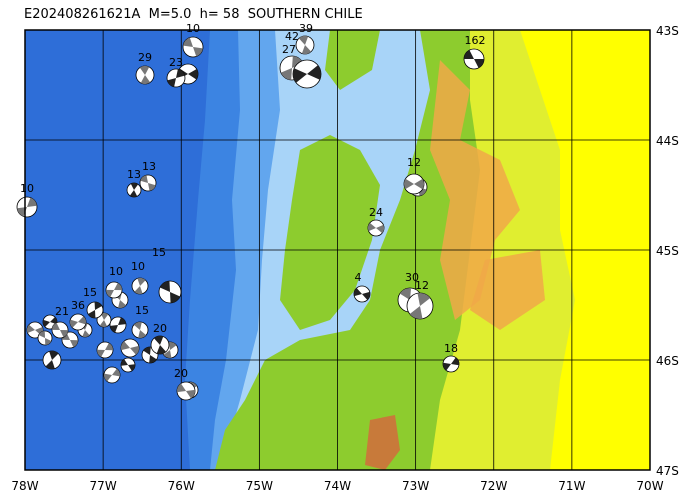 The height and width of the screenshot is (500, 695). Describe the element at coordinates (667, 471) in the screenshot. I see `latitude-label: 47S` at that location.